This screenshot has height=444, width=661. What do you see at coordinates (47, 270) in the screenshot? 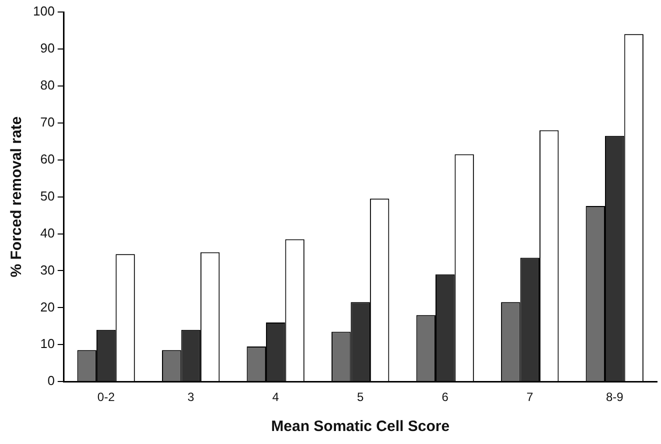
I see `y-tick-label: 30` at bounding box center [47, 270].